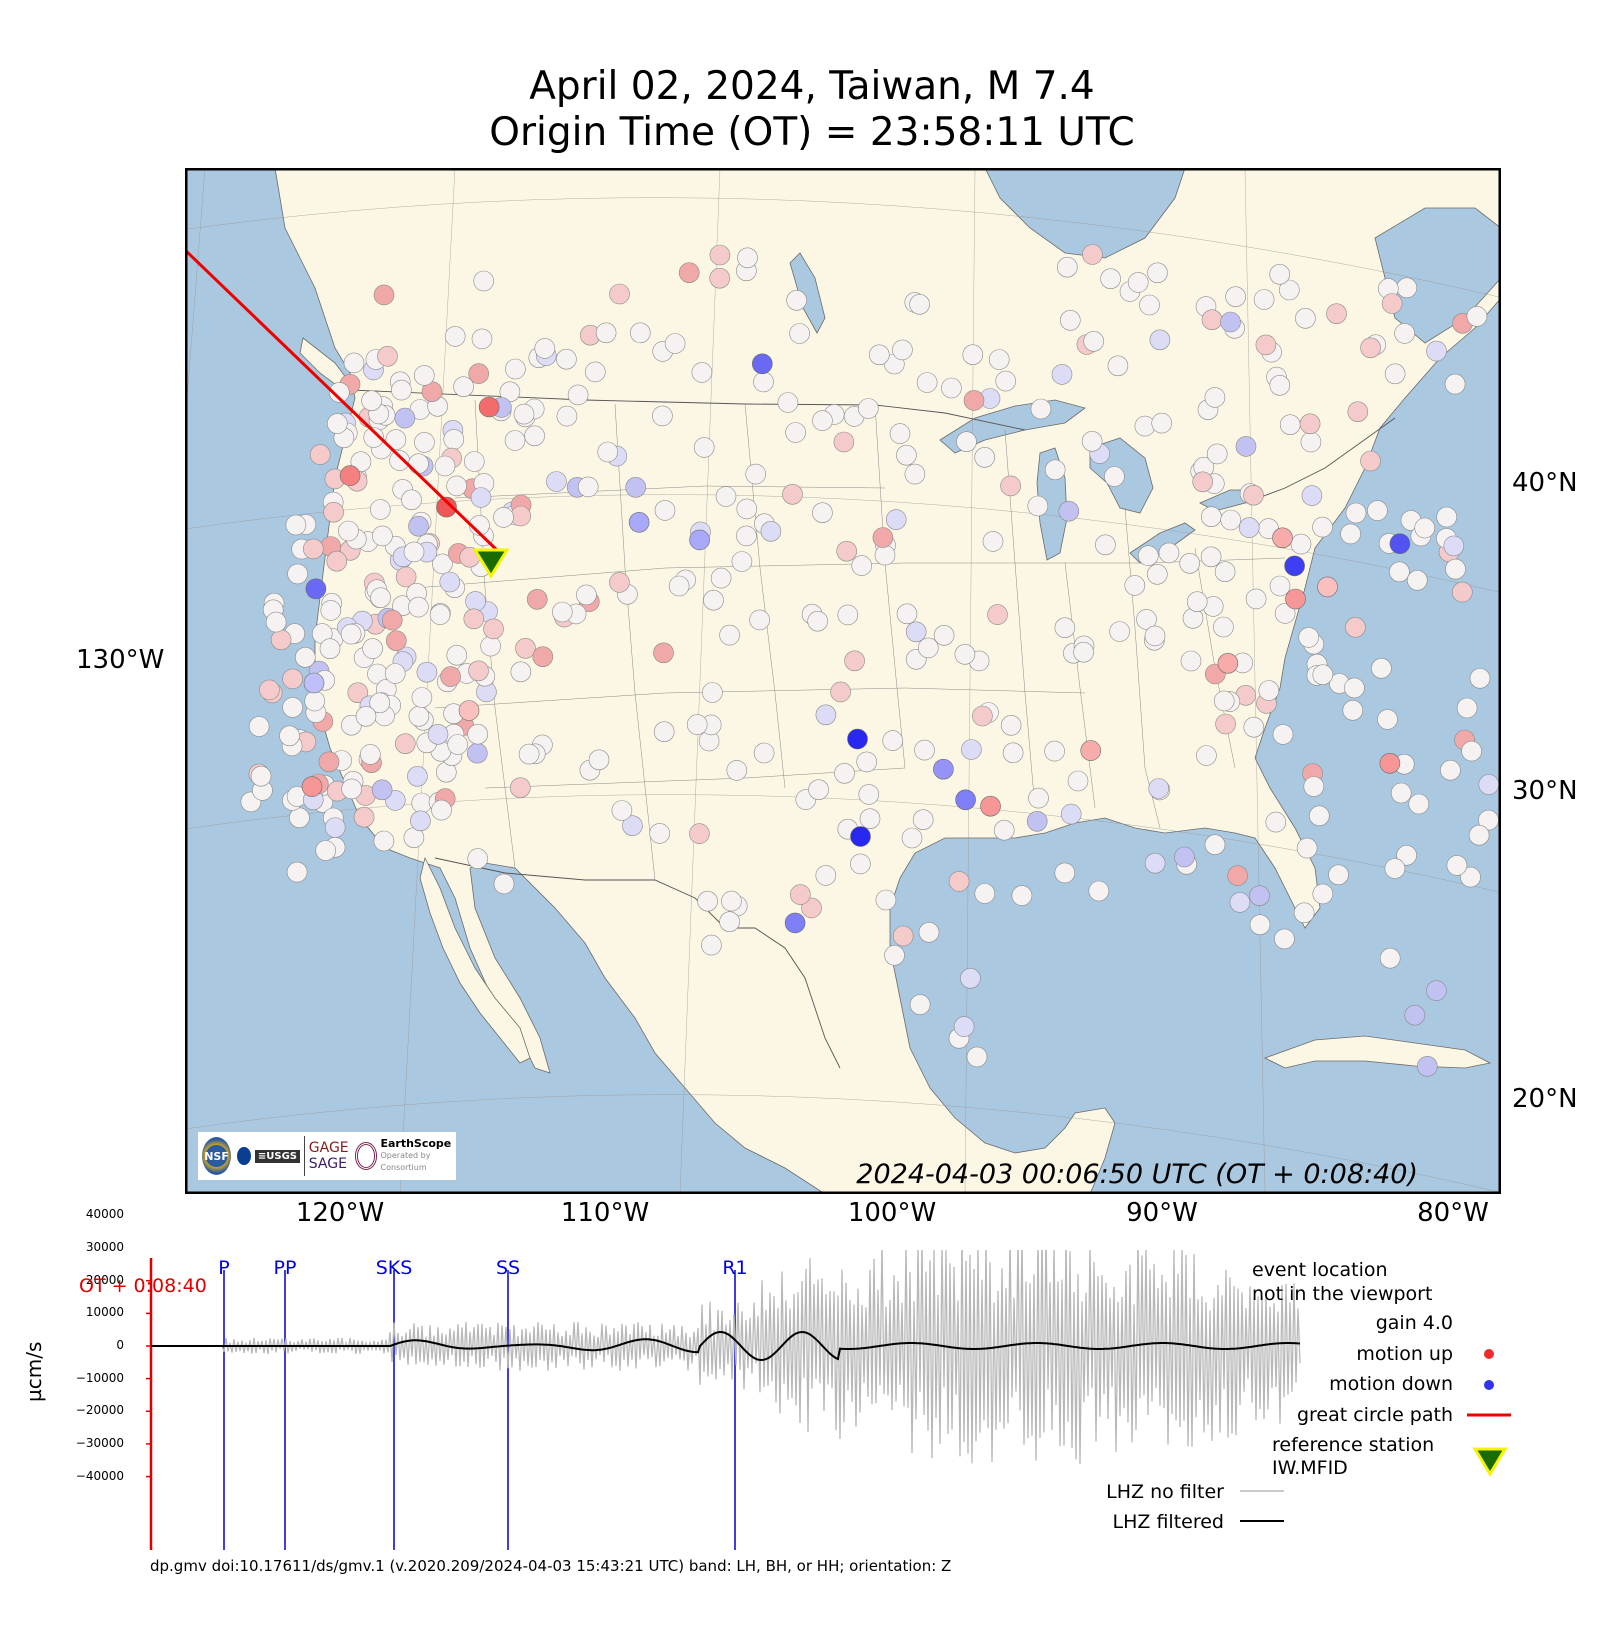 The image size is (1624, 1626). I want to click on reference-station-swatch, so click(1490, 1462).